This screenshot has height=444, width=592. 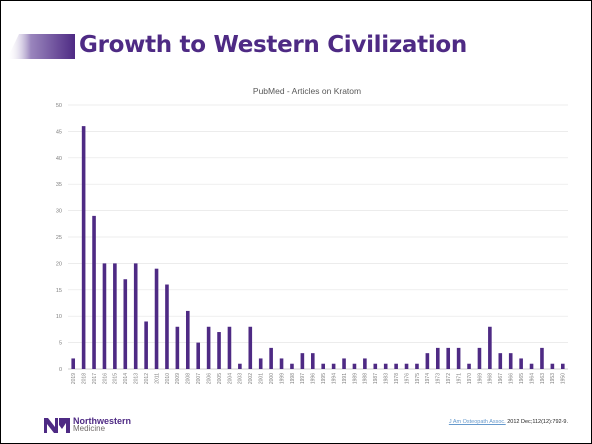 What do you see at coordinates (230, 378) in the screenshot?
I see `x-tick-label: 2004` at bounding box center [230, 378].